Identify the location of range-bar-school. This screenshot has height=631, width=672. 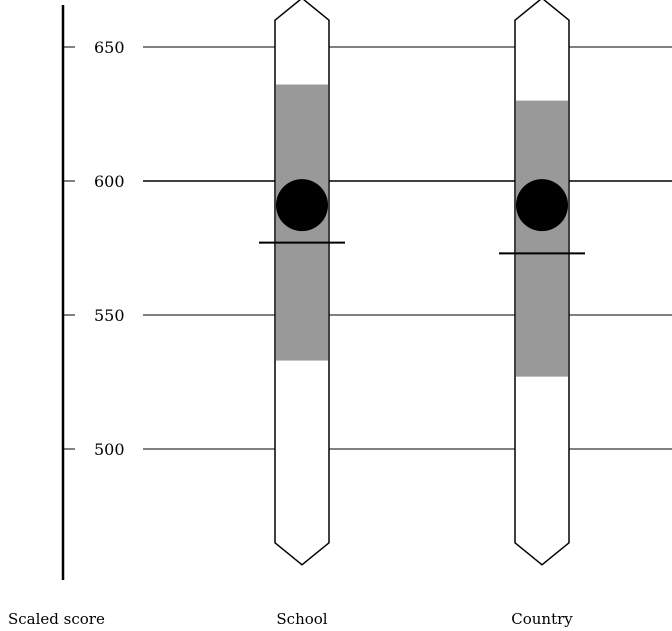
(302, 283).